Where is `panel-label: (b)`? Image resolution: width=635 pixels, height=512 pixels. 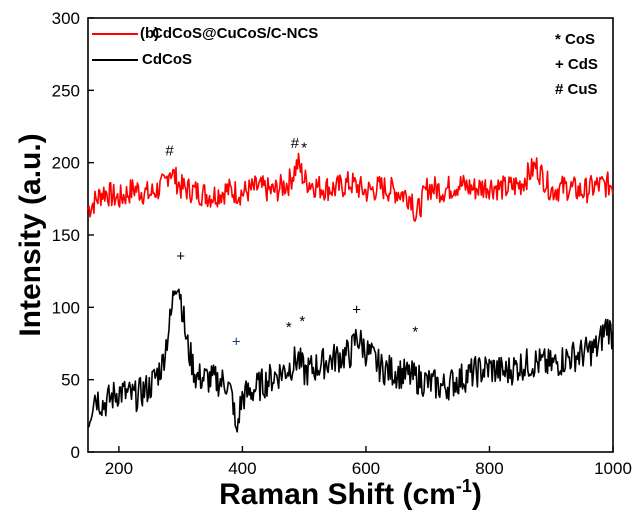
panel-label: (b) is located at coordinates (149, 33).